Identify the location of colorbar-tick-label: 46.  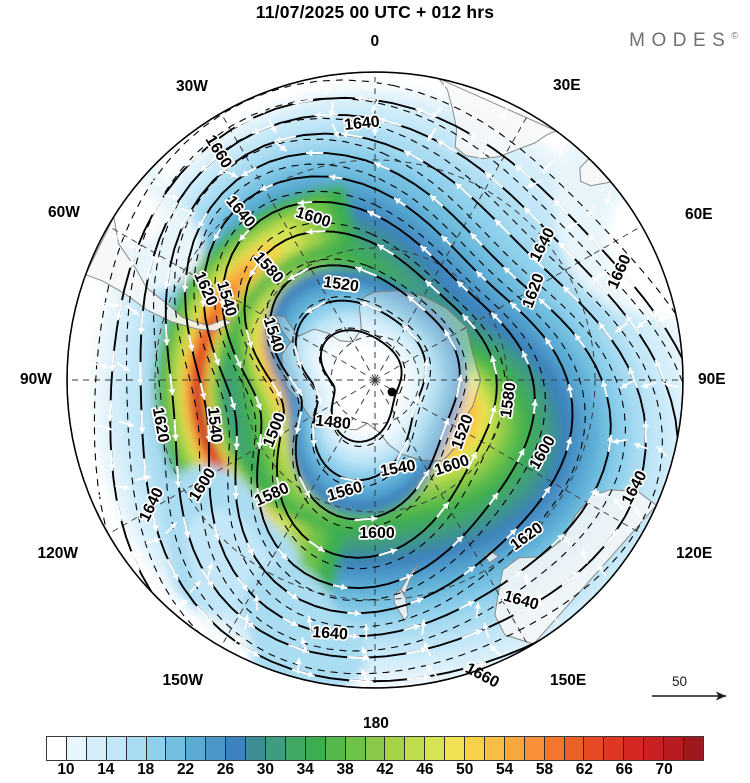
(424, 770).